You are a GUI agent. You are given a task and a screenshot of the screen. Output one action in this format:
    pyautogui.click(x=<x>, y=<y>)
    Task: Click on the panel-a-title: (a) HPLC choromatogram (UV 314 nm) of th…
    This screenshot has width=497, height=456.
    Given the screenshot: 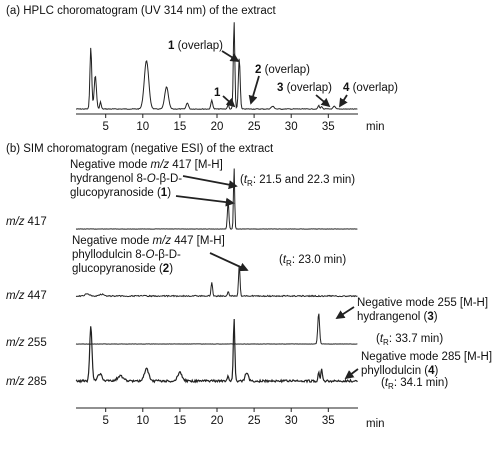 What is the action you would take?
    pyautogui.click(x=141, y=11)
    